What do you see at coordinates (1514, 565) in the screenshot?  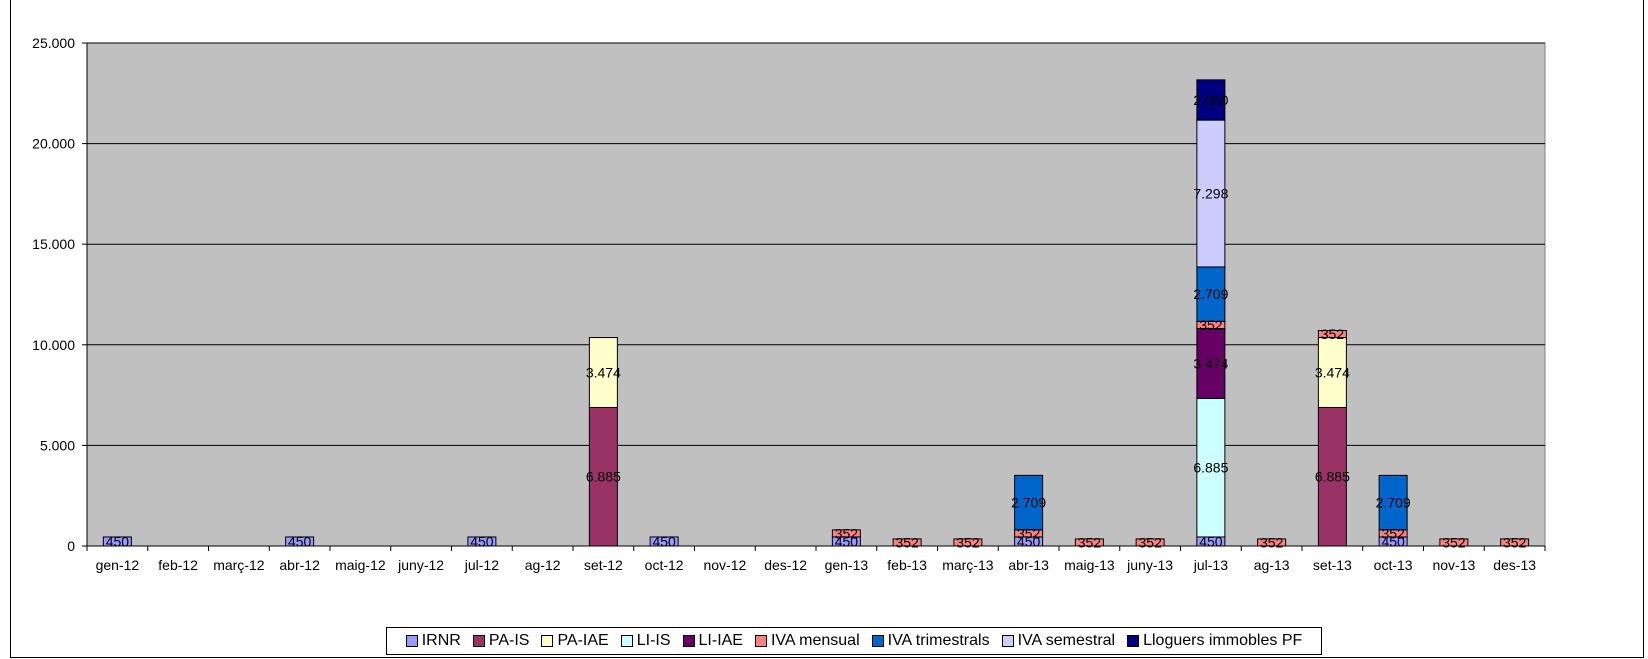 I see `x-tick-label: des-13` at bounding box center [1514, 565].